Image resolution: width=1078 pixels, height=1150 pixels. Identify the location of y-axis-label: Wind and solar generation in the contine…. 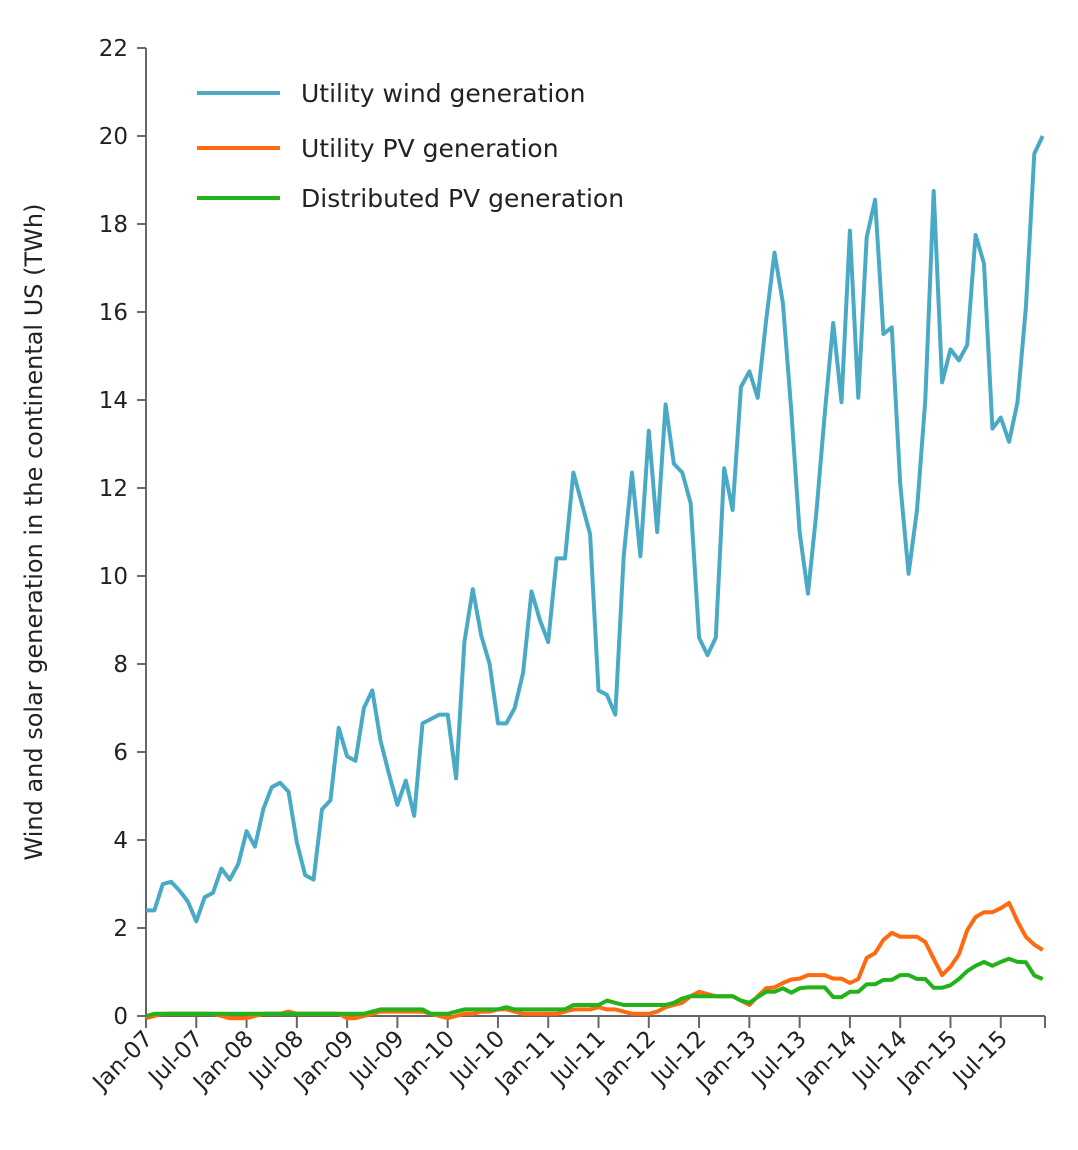
(34, 532).